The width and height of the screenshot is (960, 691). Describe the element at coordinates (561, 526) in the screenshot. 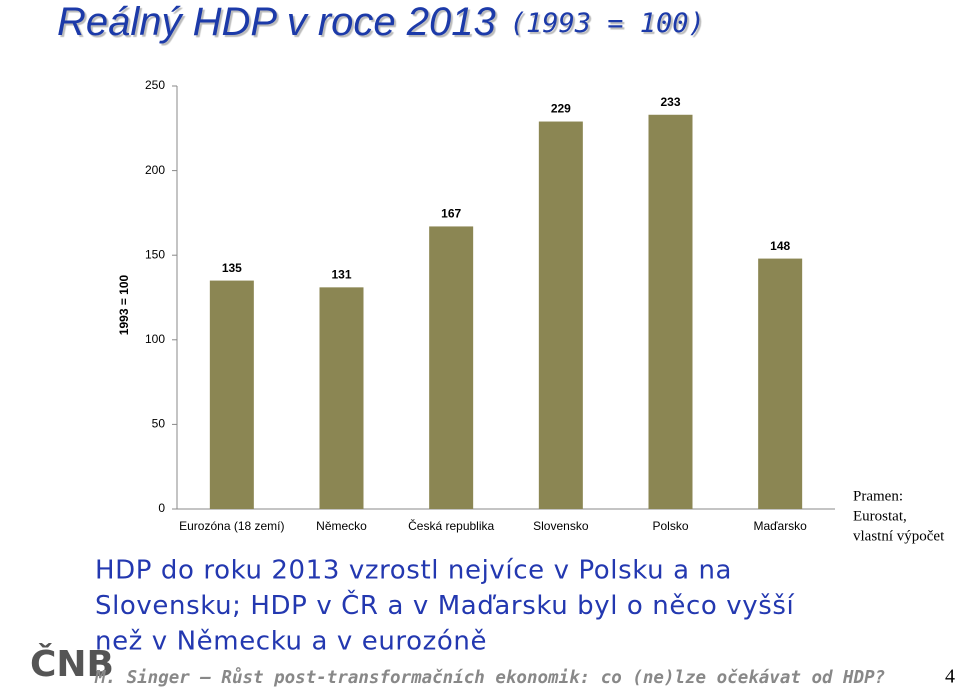

I see `x-tick-label: Slovensko` at that location.